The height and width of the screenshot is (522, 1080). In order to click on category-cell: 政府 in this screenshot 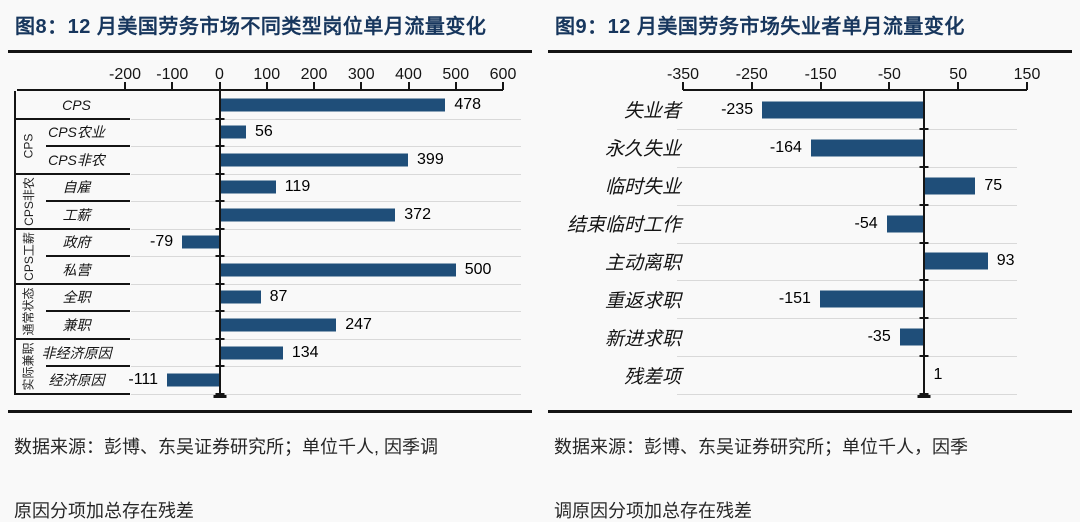, I will do `click(69, 243)`.